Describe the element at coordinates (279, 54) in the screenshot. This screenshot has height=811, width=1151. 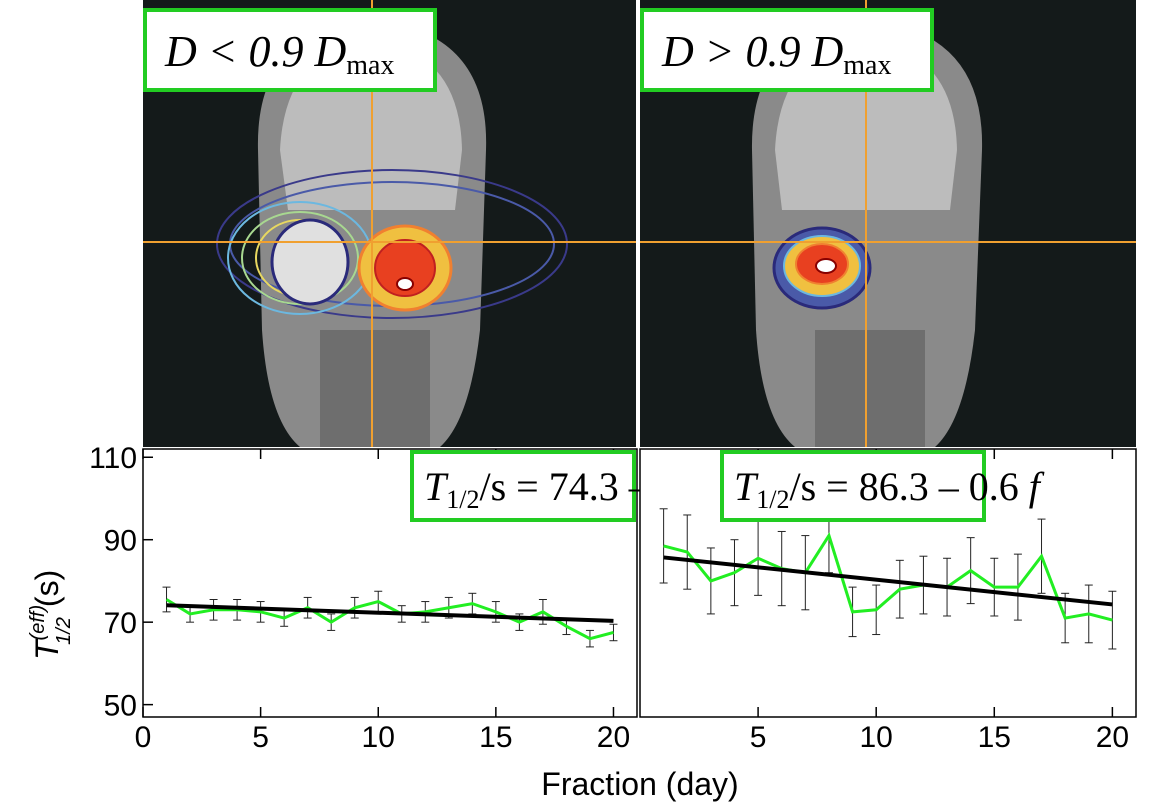
I see `panel-label: D < 0.9 Dmax` at that location.